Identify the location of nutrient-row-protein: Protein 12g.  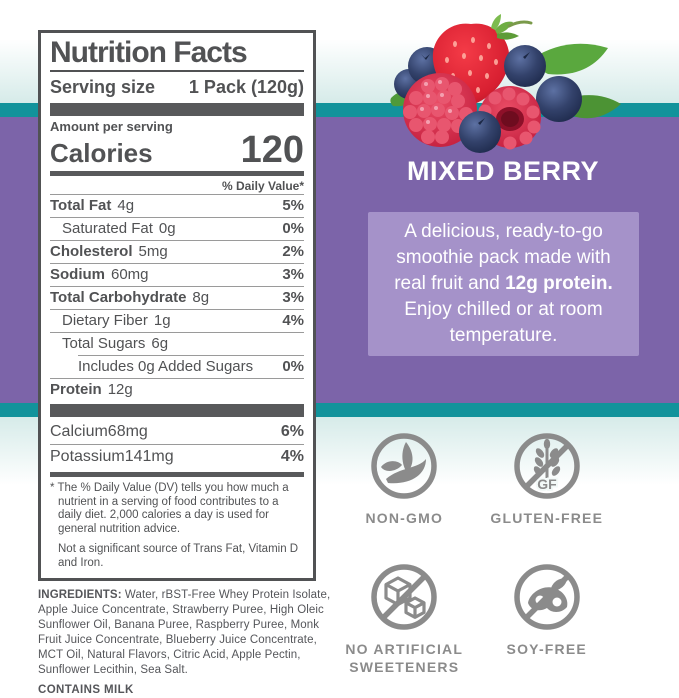
(177, 389).